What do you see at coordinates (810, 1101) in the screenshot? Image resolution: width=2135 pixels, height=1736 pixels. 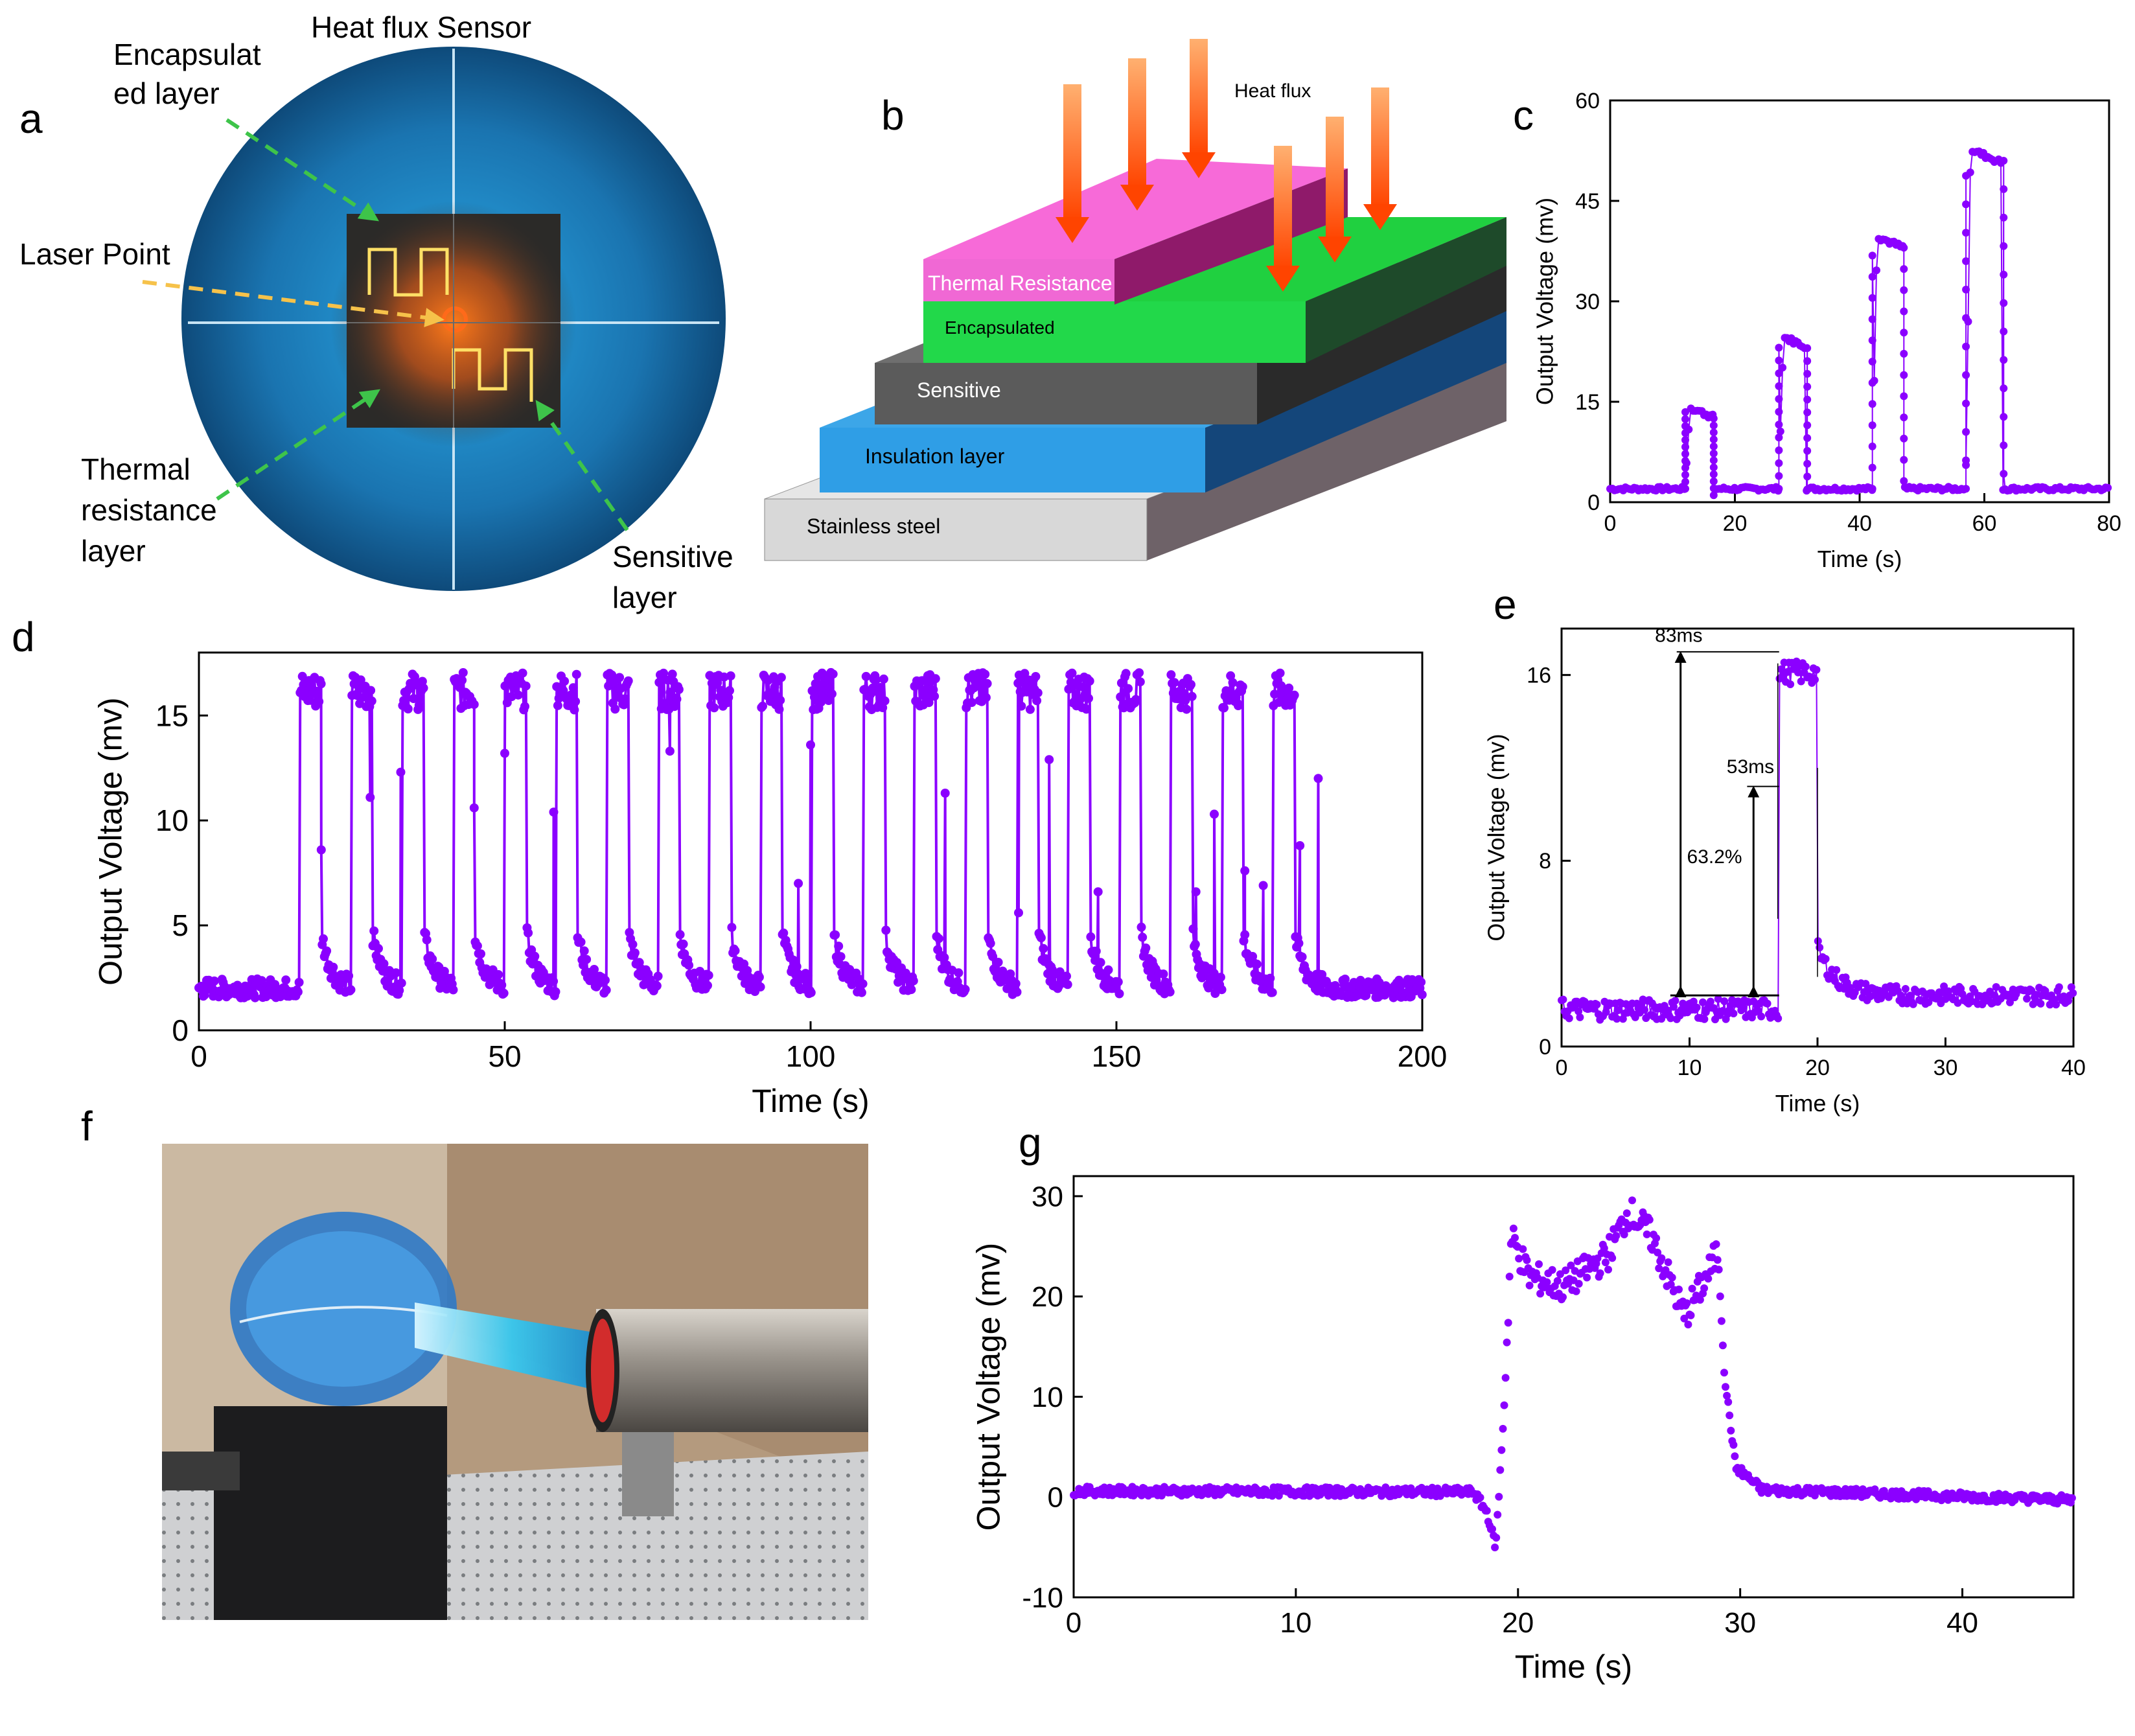 I see `x-axis-label: Time (s)` at bounding box center [810, 1101].